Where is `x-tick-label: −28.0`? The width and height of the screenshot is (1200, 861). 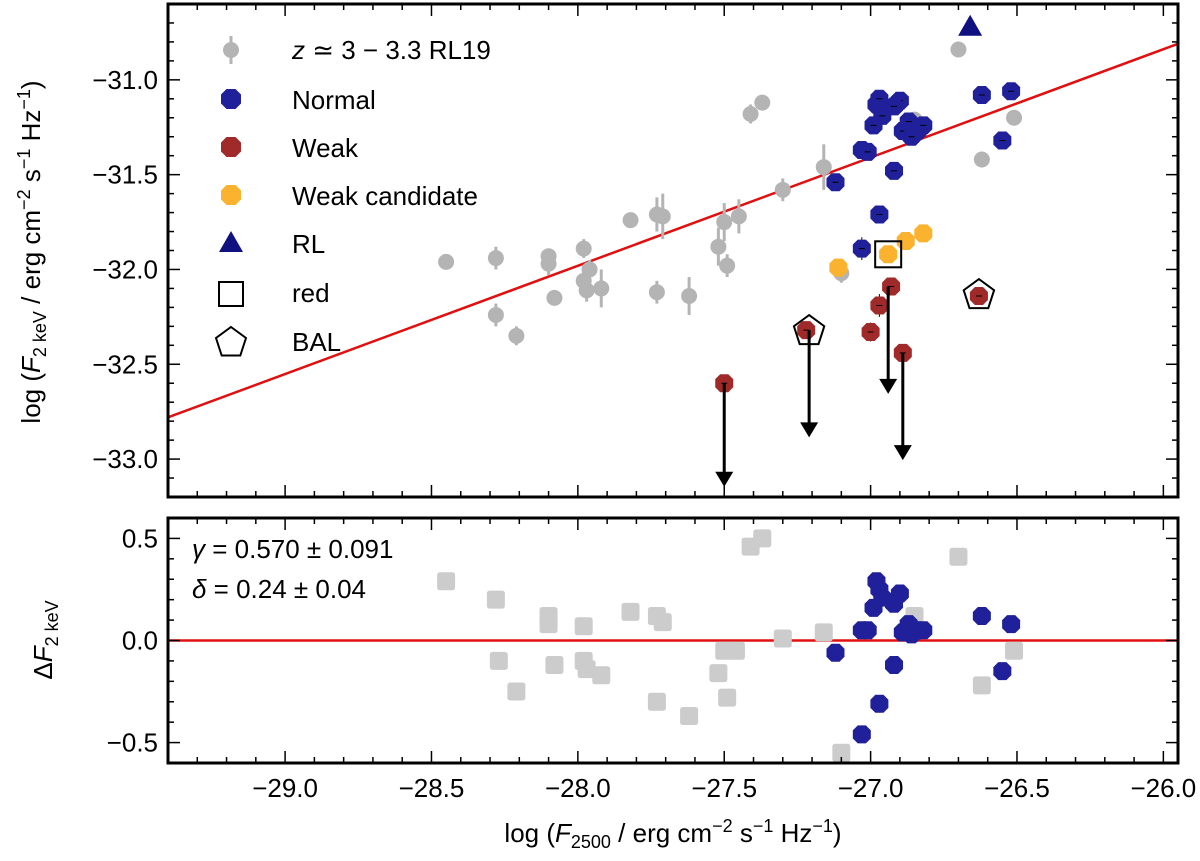
x-tick-label: −28.0 is located at coordinates (578, 788).